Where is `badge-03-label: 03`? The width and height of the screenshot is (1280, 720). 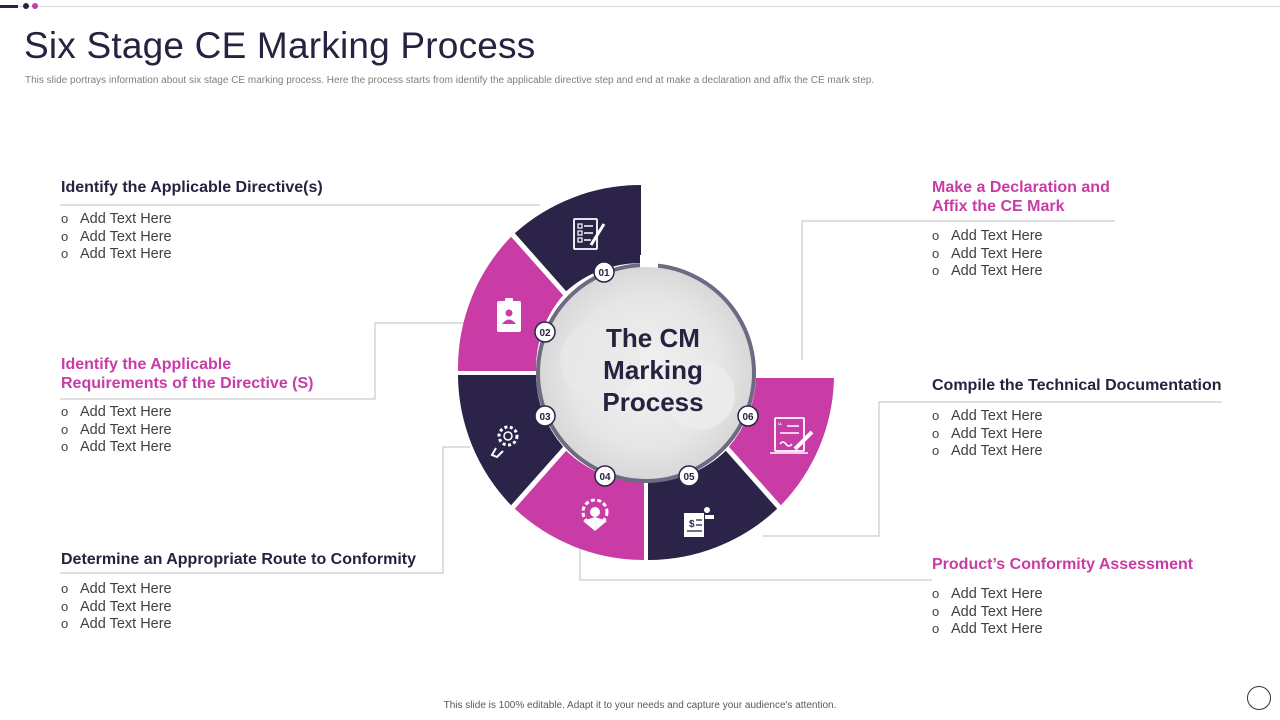
badge-03-label: 03 is located at coordinates (545, 417).